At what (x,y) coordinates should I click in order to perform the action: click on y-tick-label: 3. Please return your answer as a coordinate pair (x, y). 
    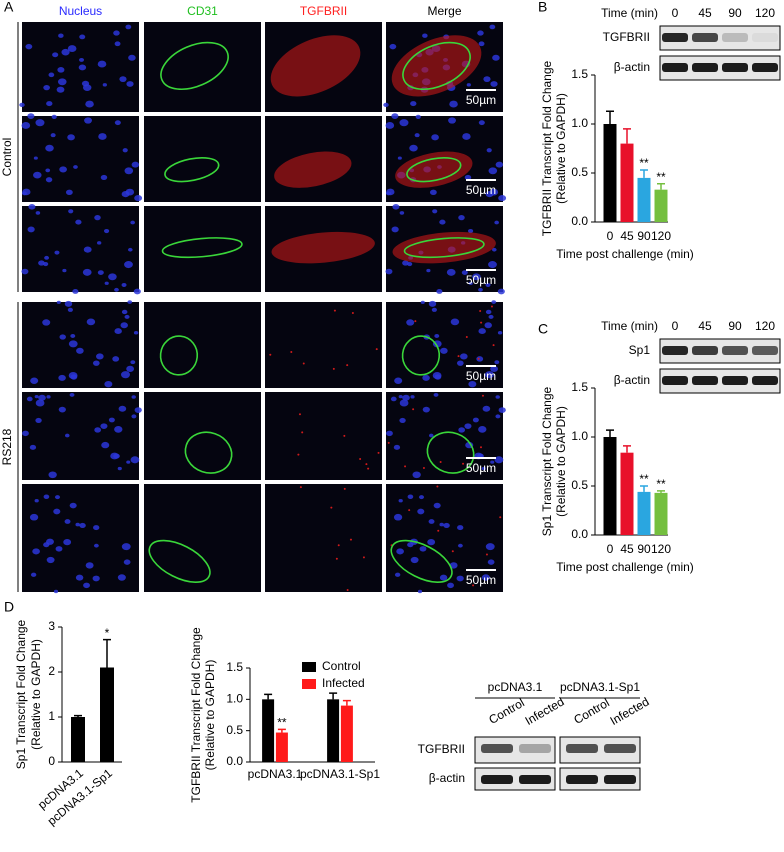
    Looking at the image, I should click on (51, 626).